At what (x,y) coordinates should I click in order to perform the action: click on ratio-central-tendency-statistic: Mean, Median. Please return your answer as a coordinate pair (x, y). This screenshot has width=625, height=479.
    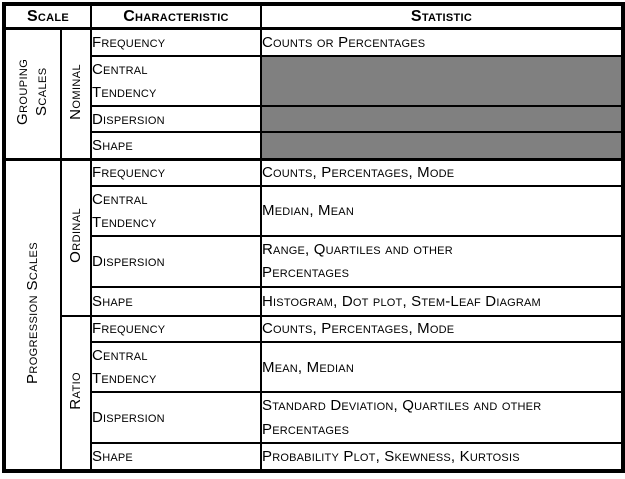
    Looking at the image, I should click on (442, 367).